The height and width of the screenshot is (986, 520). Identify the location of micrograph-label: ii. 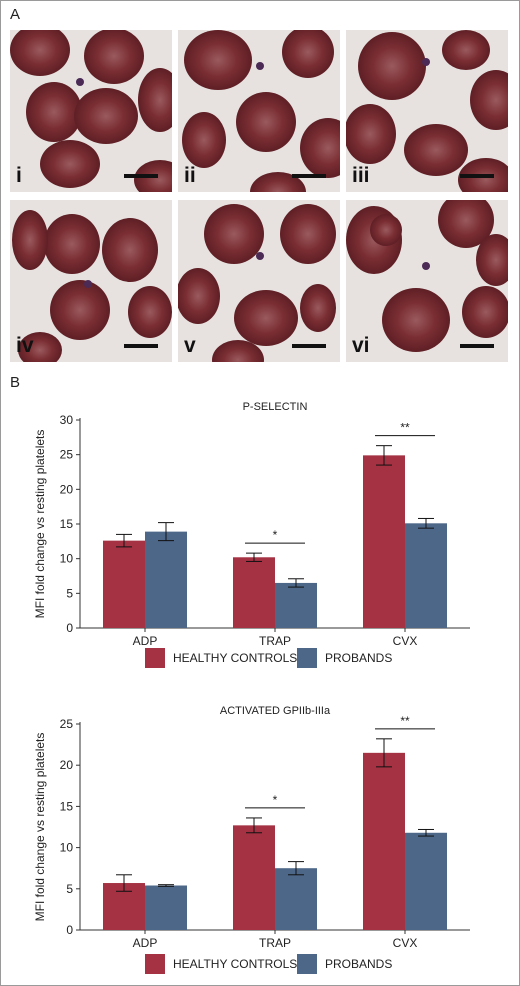
(190, 175).